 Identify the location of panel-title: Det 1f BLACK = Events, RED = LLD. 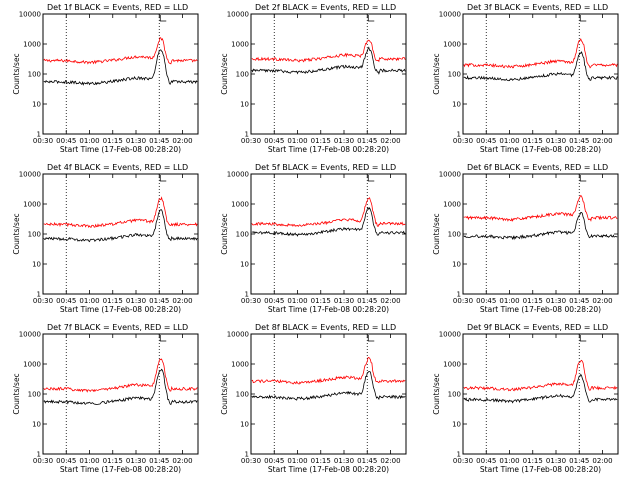
(117, 7).